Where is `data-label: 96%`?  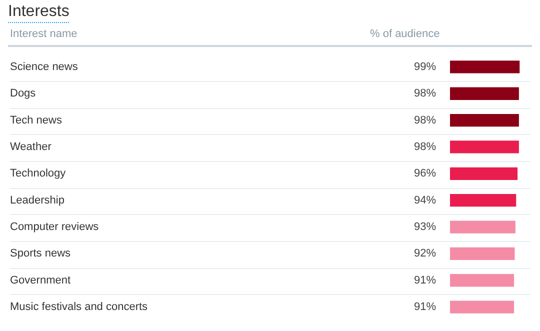
data-label: 96% is located at coordinates (425, 174).